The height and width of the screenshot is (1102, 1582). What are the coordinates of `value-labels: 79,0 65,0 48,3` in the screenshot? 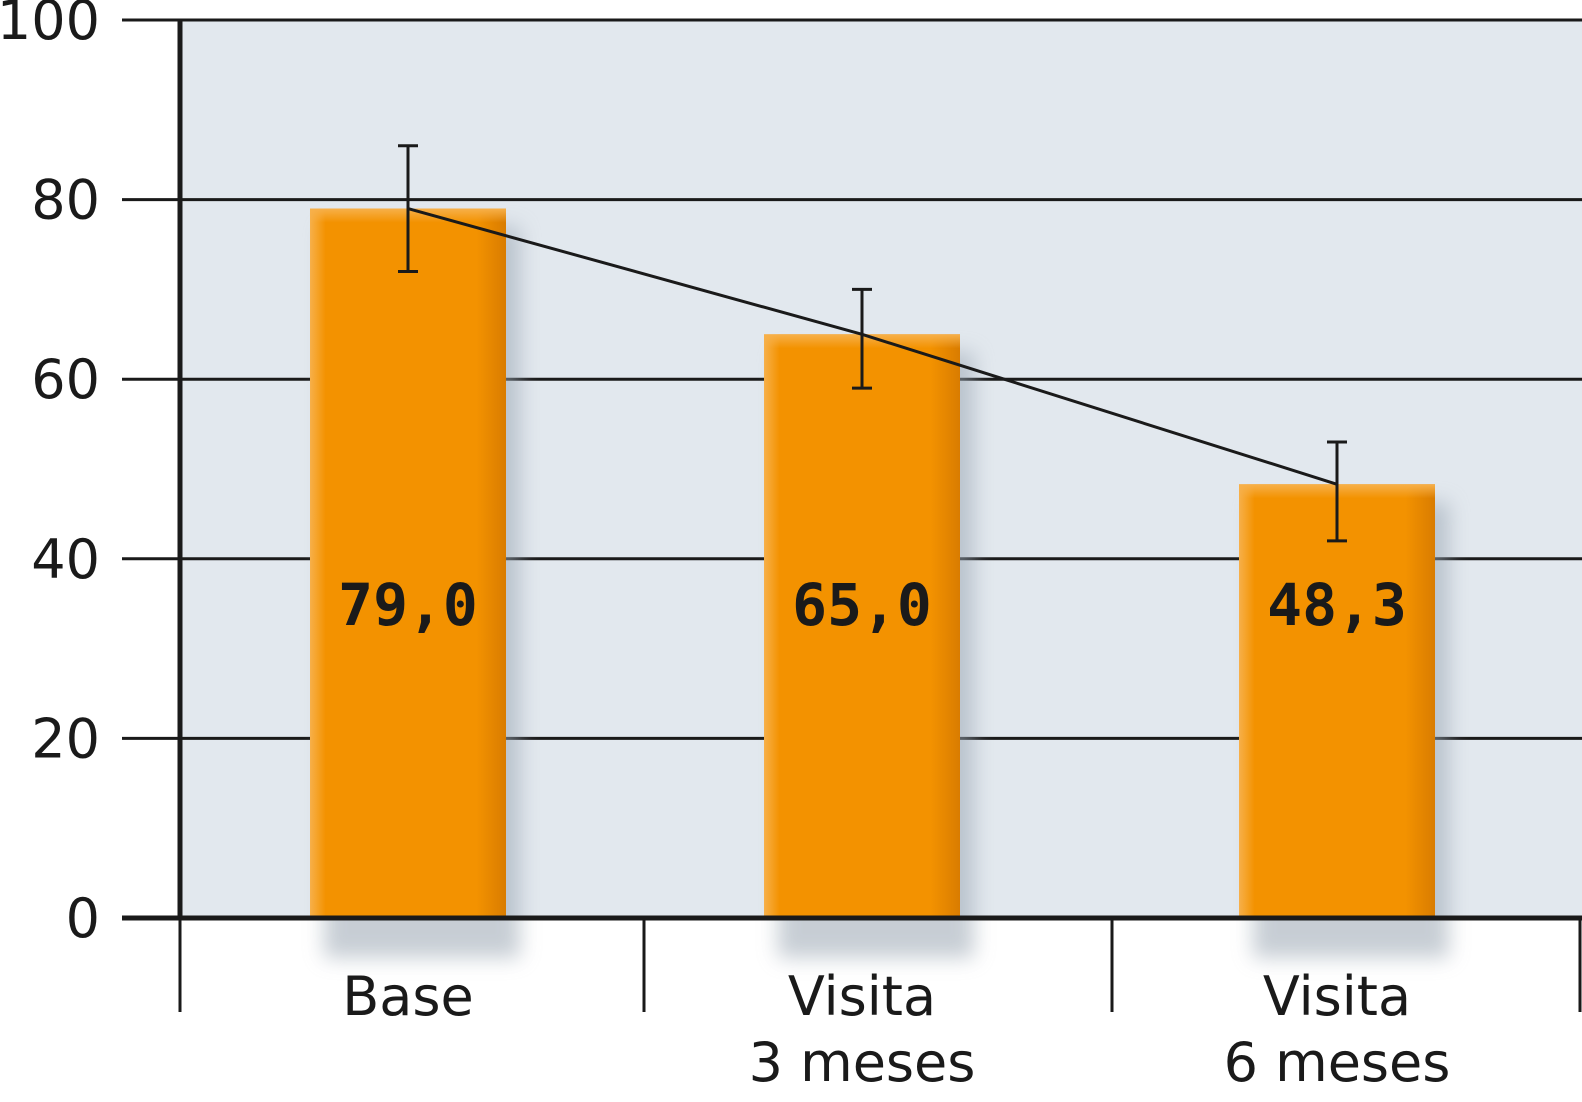 It's located at (872, 605).